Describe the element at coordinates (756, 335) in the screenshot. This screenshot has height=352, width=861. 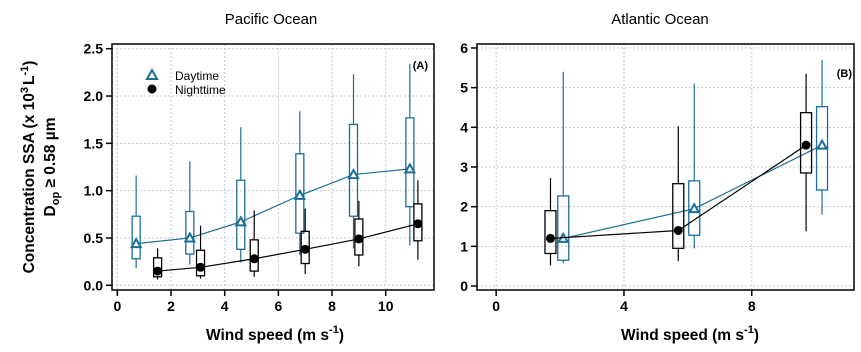
I see `x-label-b-close: )` at that location.